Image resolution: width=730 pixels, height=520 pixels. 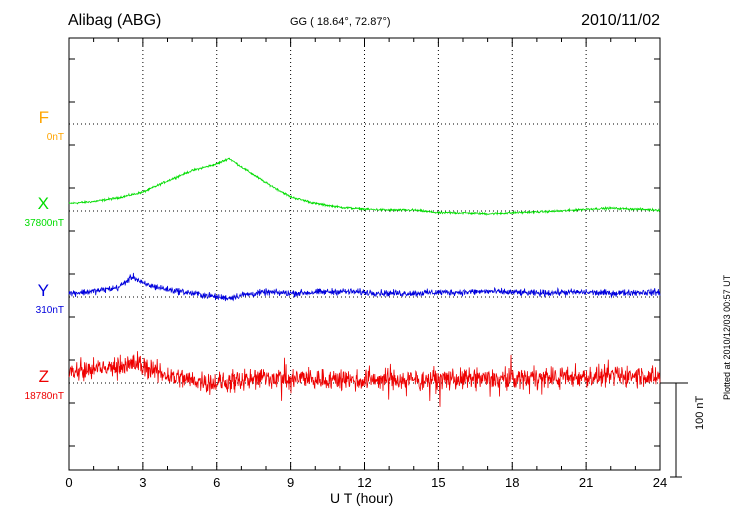 What do you see at coordinates (43, 203) in the screenshot?
I see `component-label-x: X` at bounding box center [43, 203].